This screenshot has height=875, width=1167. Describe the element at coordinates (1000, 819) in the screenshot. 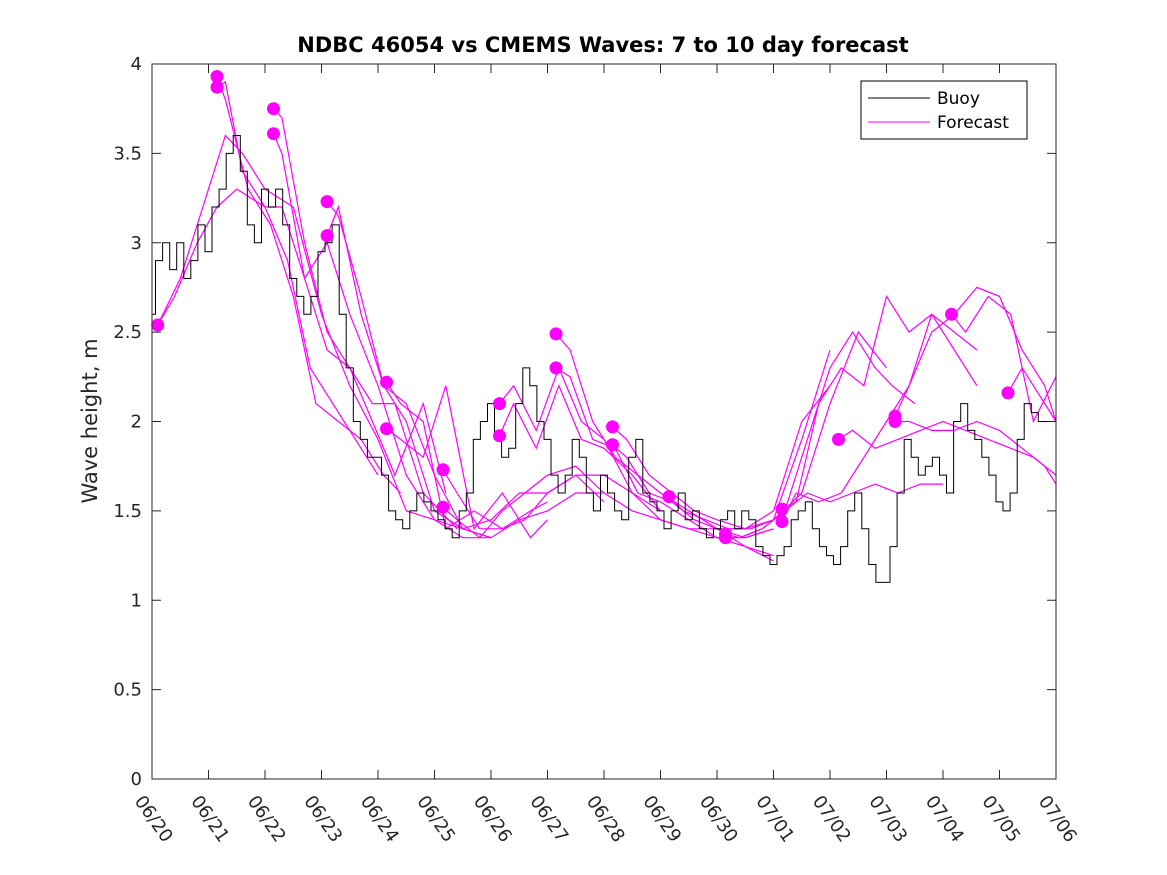

I see `x-tick-label-15: 07/05` at that location.